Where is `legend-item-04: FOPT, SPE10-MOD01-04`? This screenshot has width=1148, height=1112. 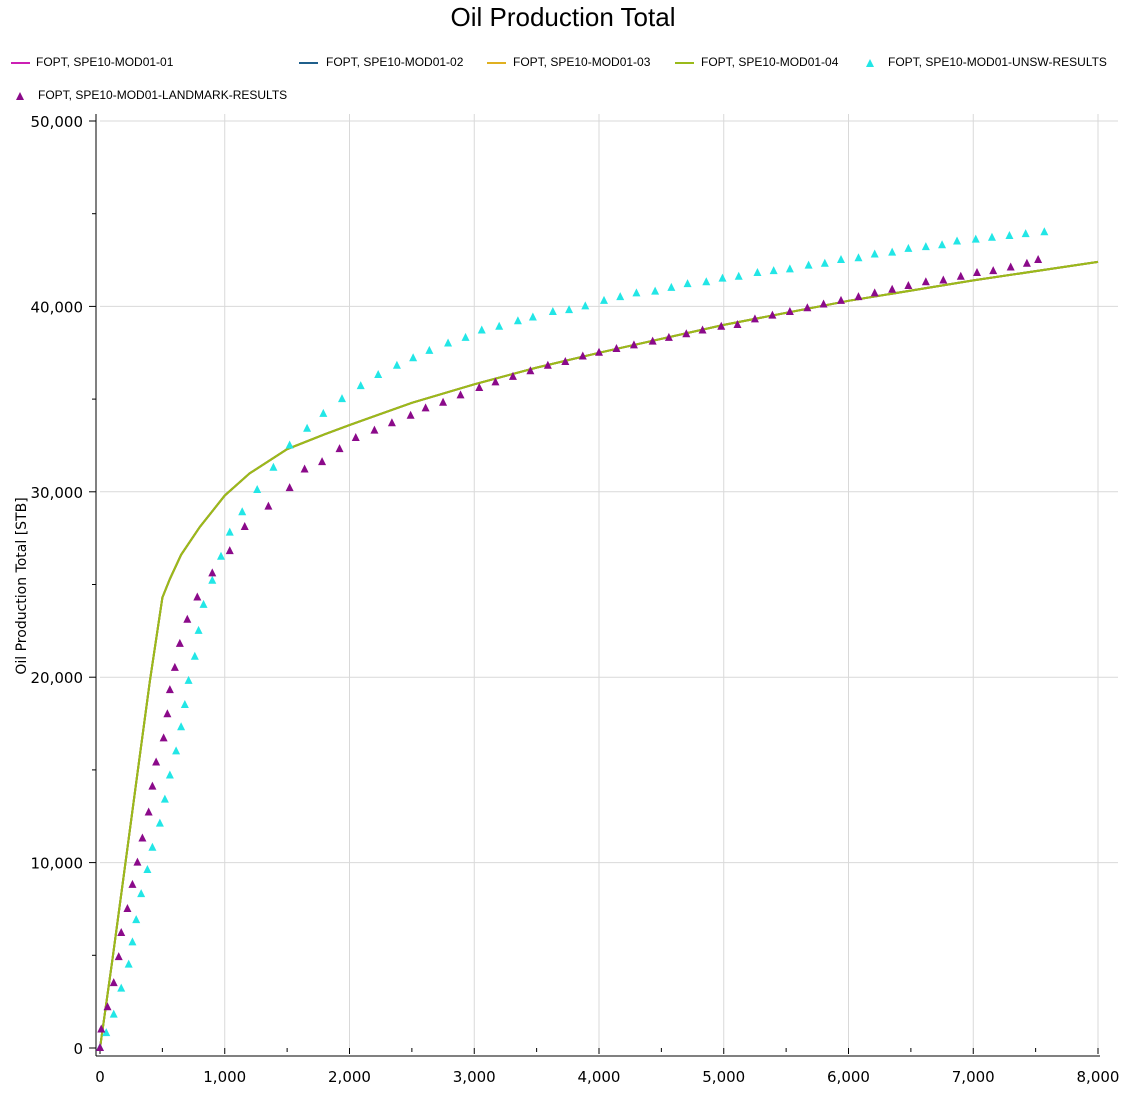
legend-item-04: FOPT, SPE10-MOD01-04 is located at coordinates (756, 62).